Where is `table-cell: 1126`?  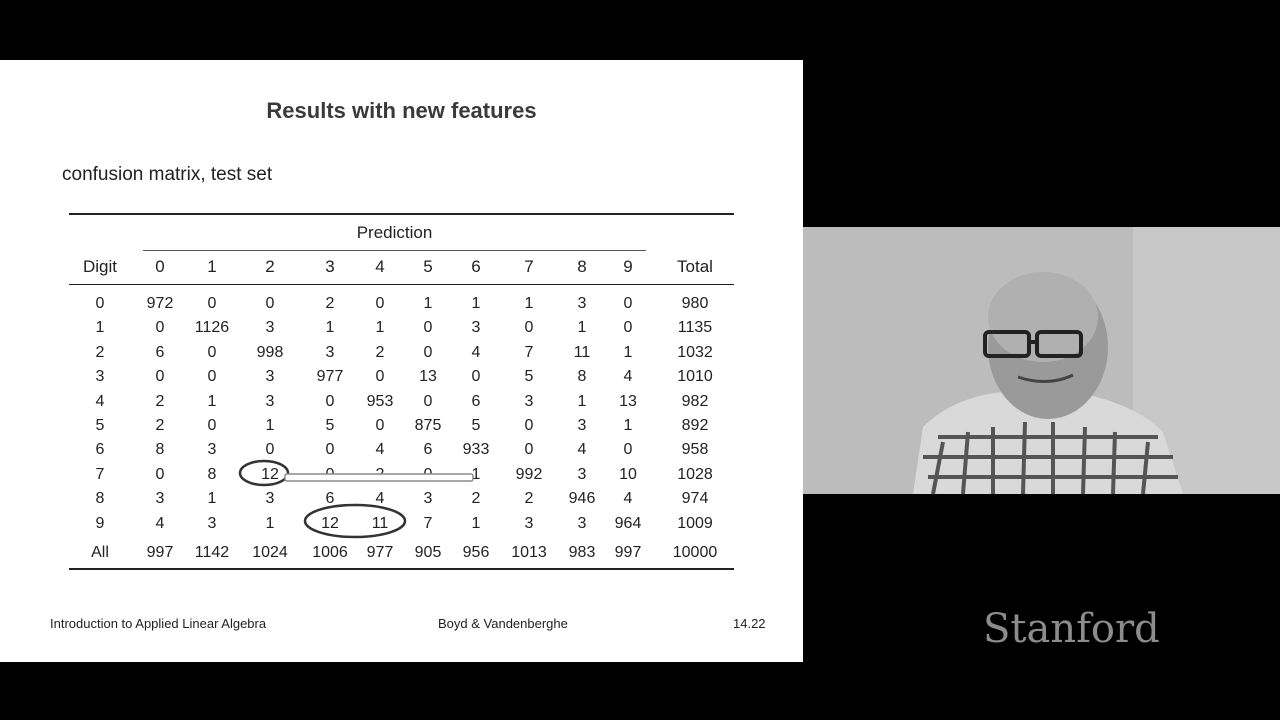 table-cell: 1126 is located at coordinates (212, 328).